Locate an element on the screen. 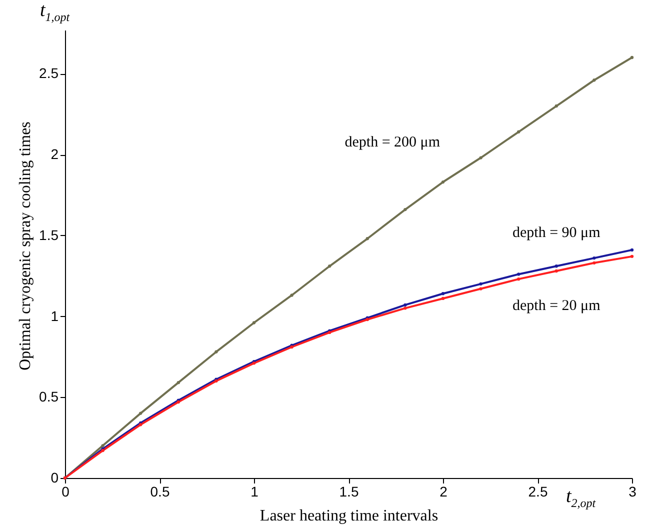 This screenshot has width=650, height=531. text: t$_{2,opt}$ is located at coordinates (581, 498).